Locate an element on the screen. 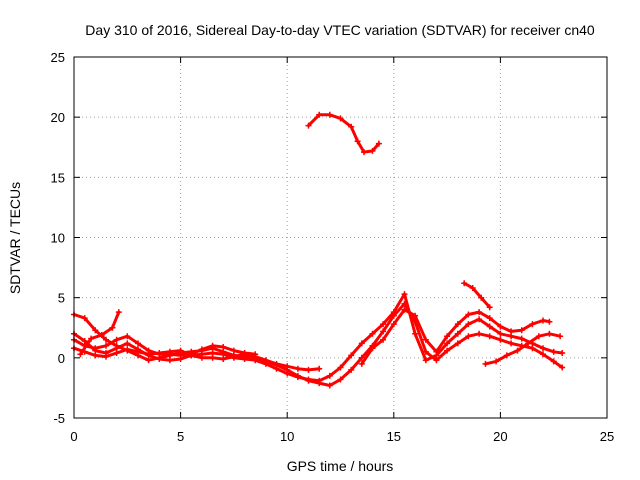 This screenshot has height=480, width=640. x-tick-label: 25 is located at coordinates (607, 436).